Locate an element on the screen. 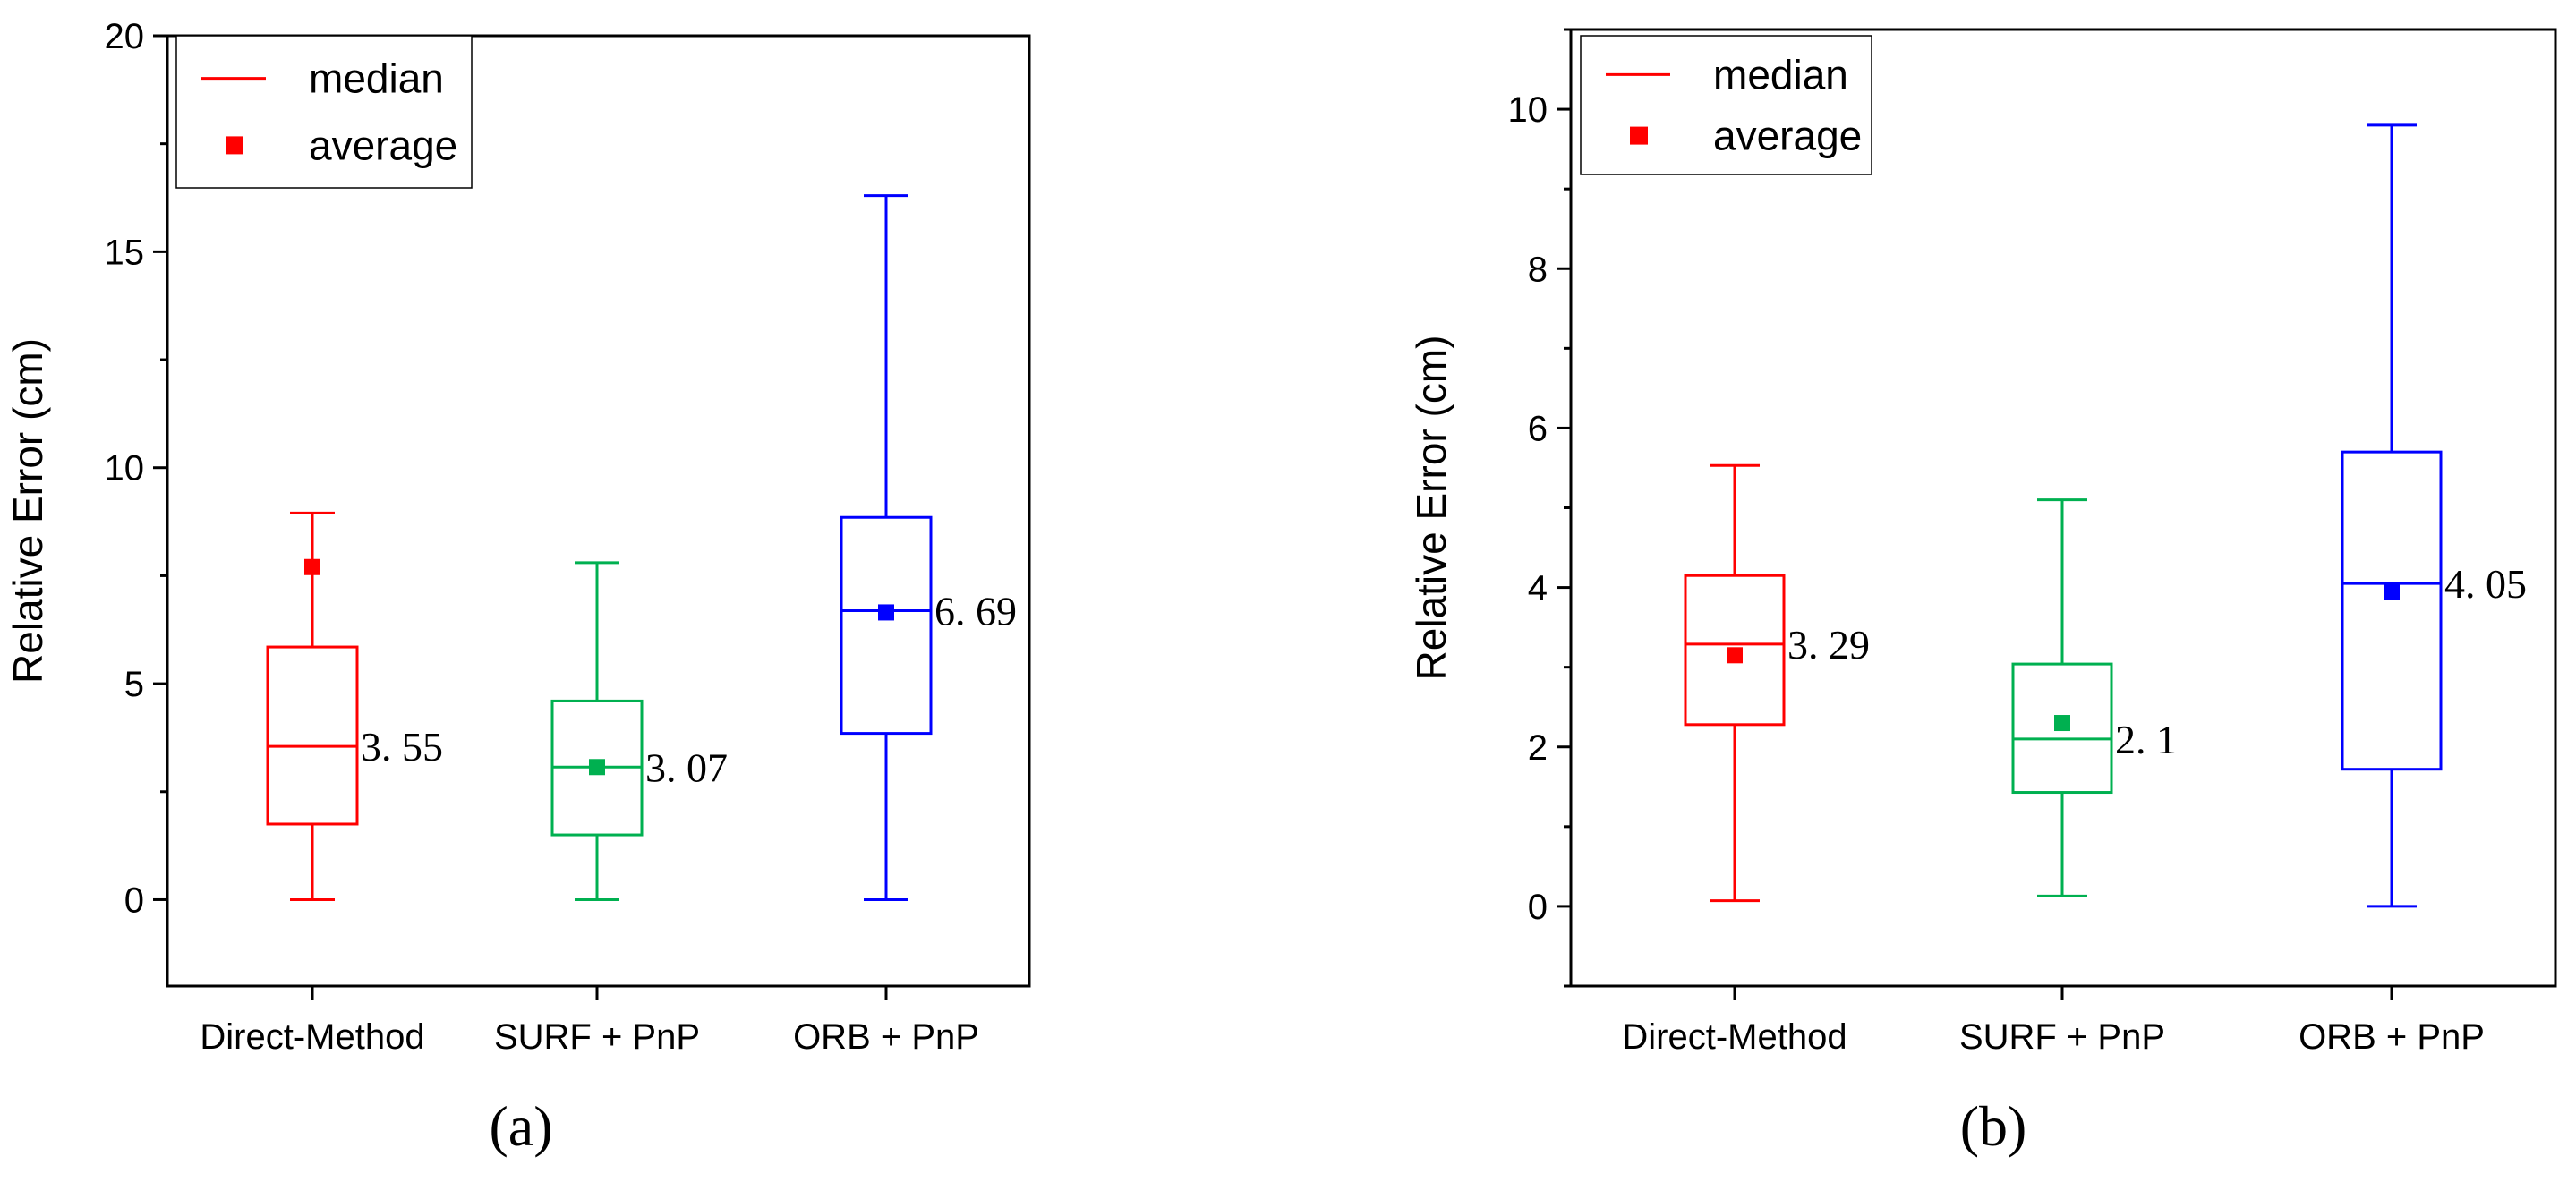 The width and height of the screenshot is (2576, 1199). median-value-label: 6. 69 is located at coordinates (975, 611).